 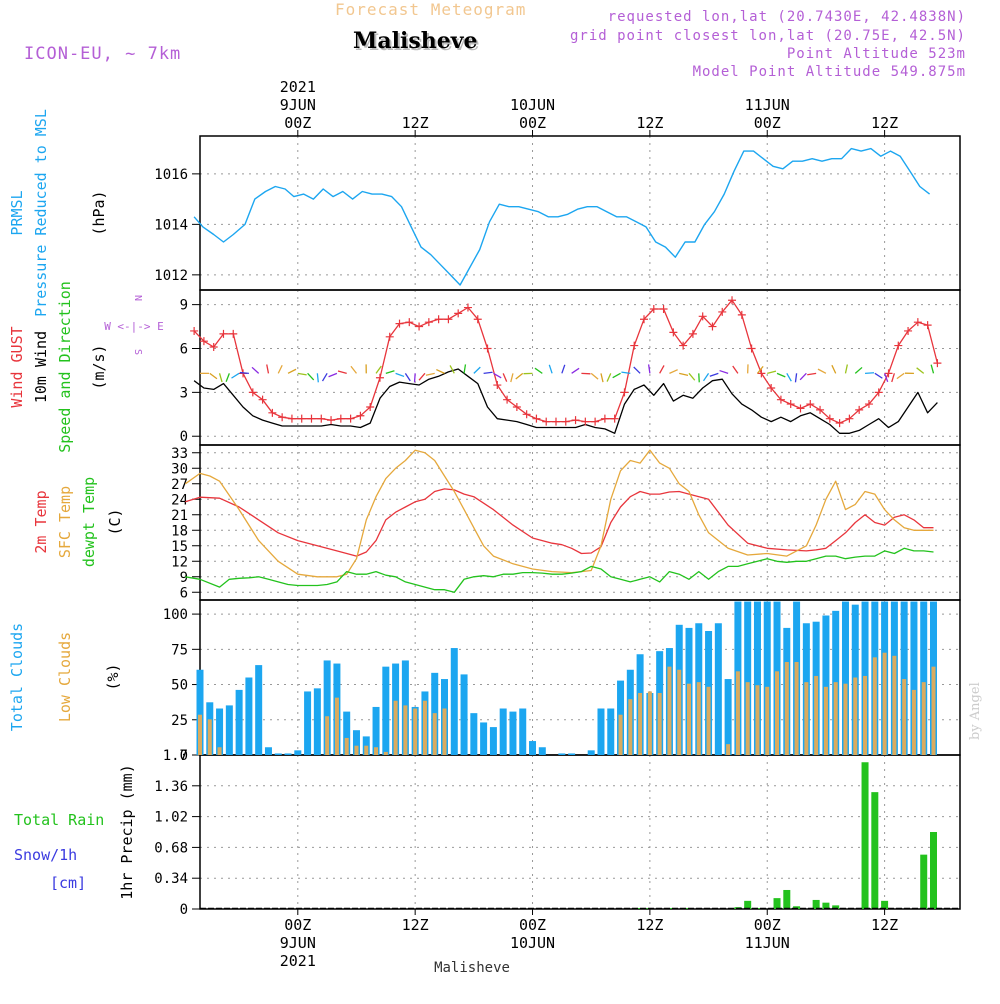 I want to click on clouds-axis-label: Low Clouds, so click(x=65, y=677).